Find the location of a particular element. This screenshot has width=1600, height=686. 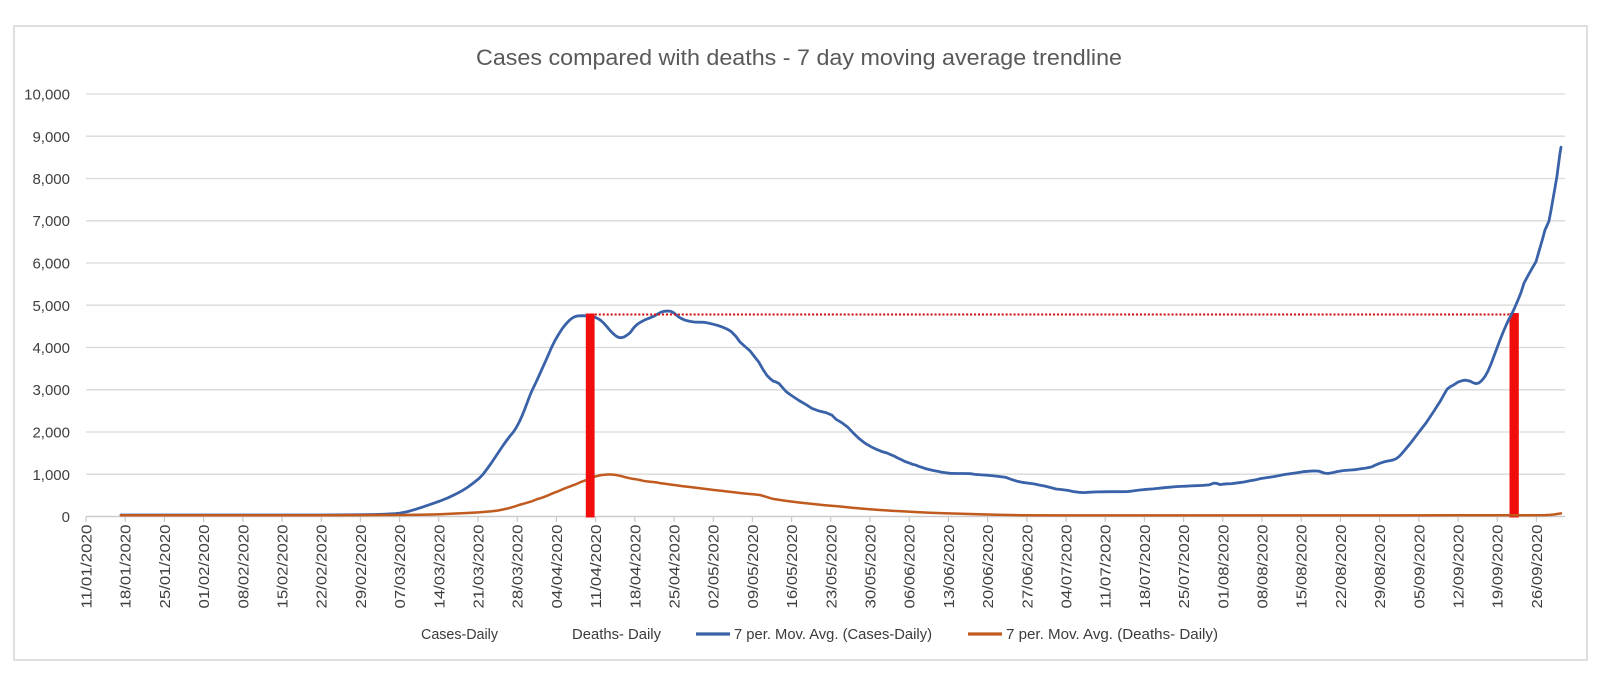

svg-text: 28/03/2020 is located at coordinates (518, 567).